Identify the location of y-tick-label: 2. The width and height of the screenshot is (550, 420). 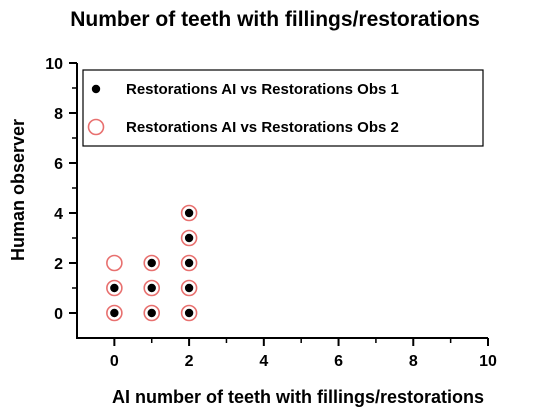
(58, 264).